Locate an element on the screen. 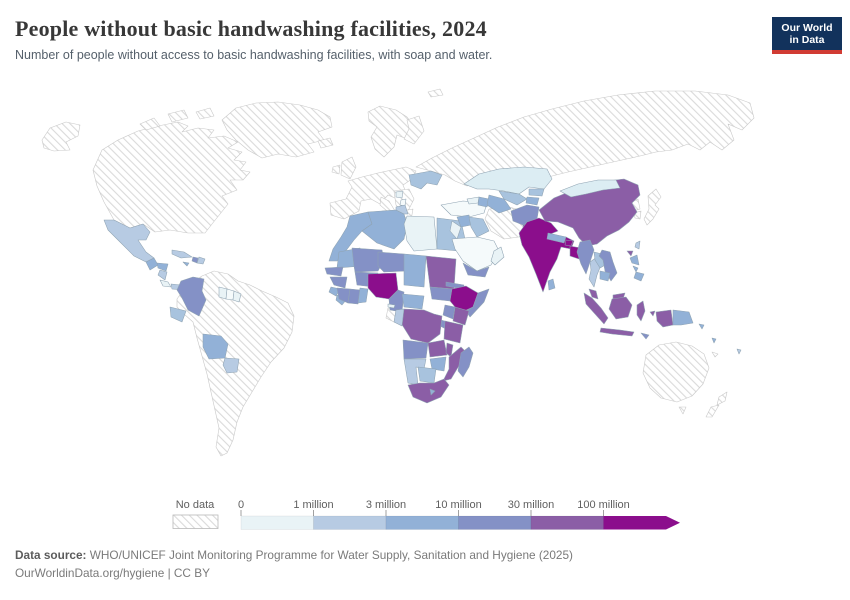 This screenshot has height=600, width=850. country-fiji is located at coordinates (739, 351).